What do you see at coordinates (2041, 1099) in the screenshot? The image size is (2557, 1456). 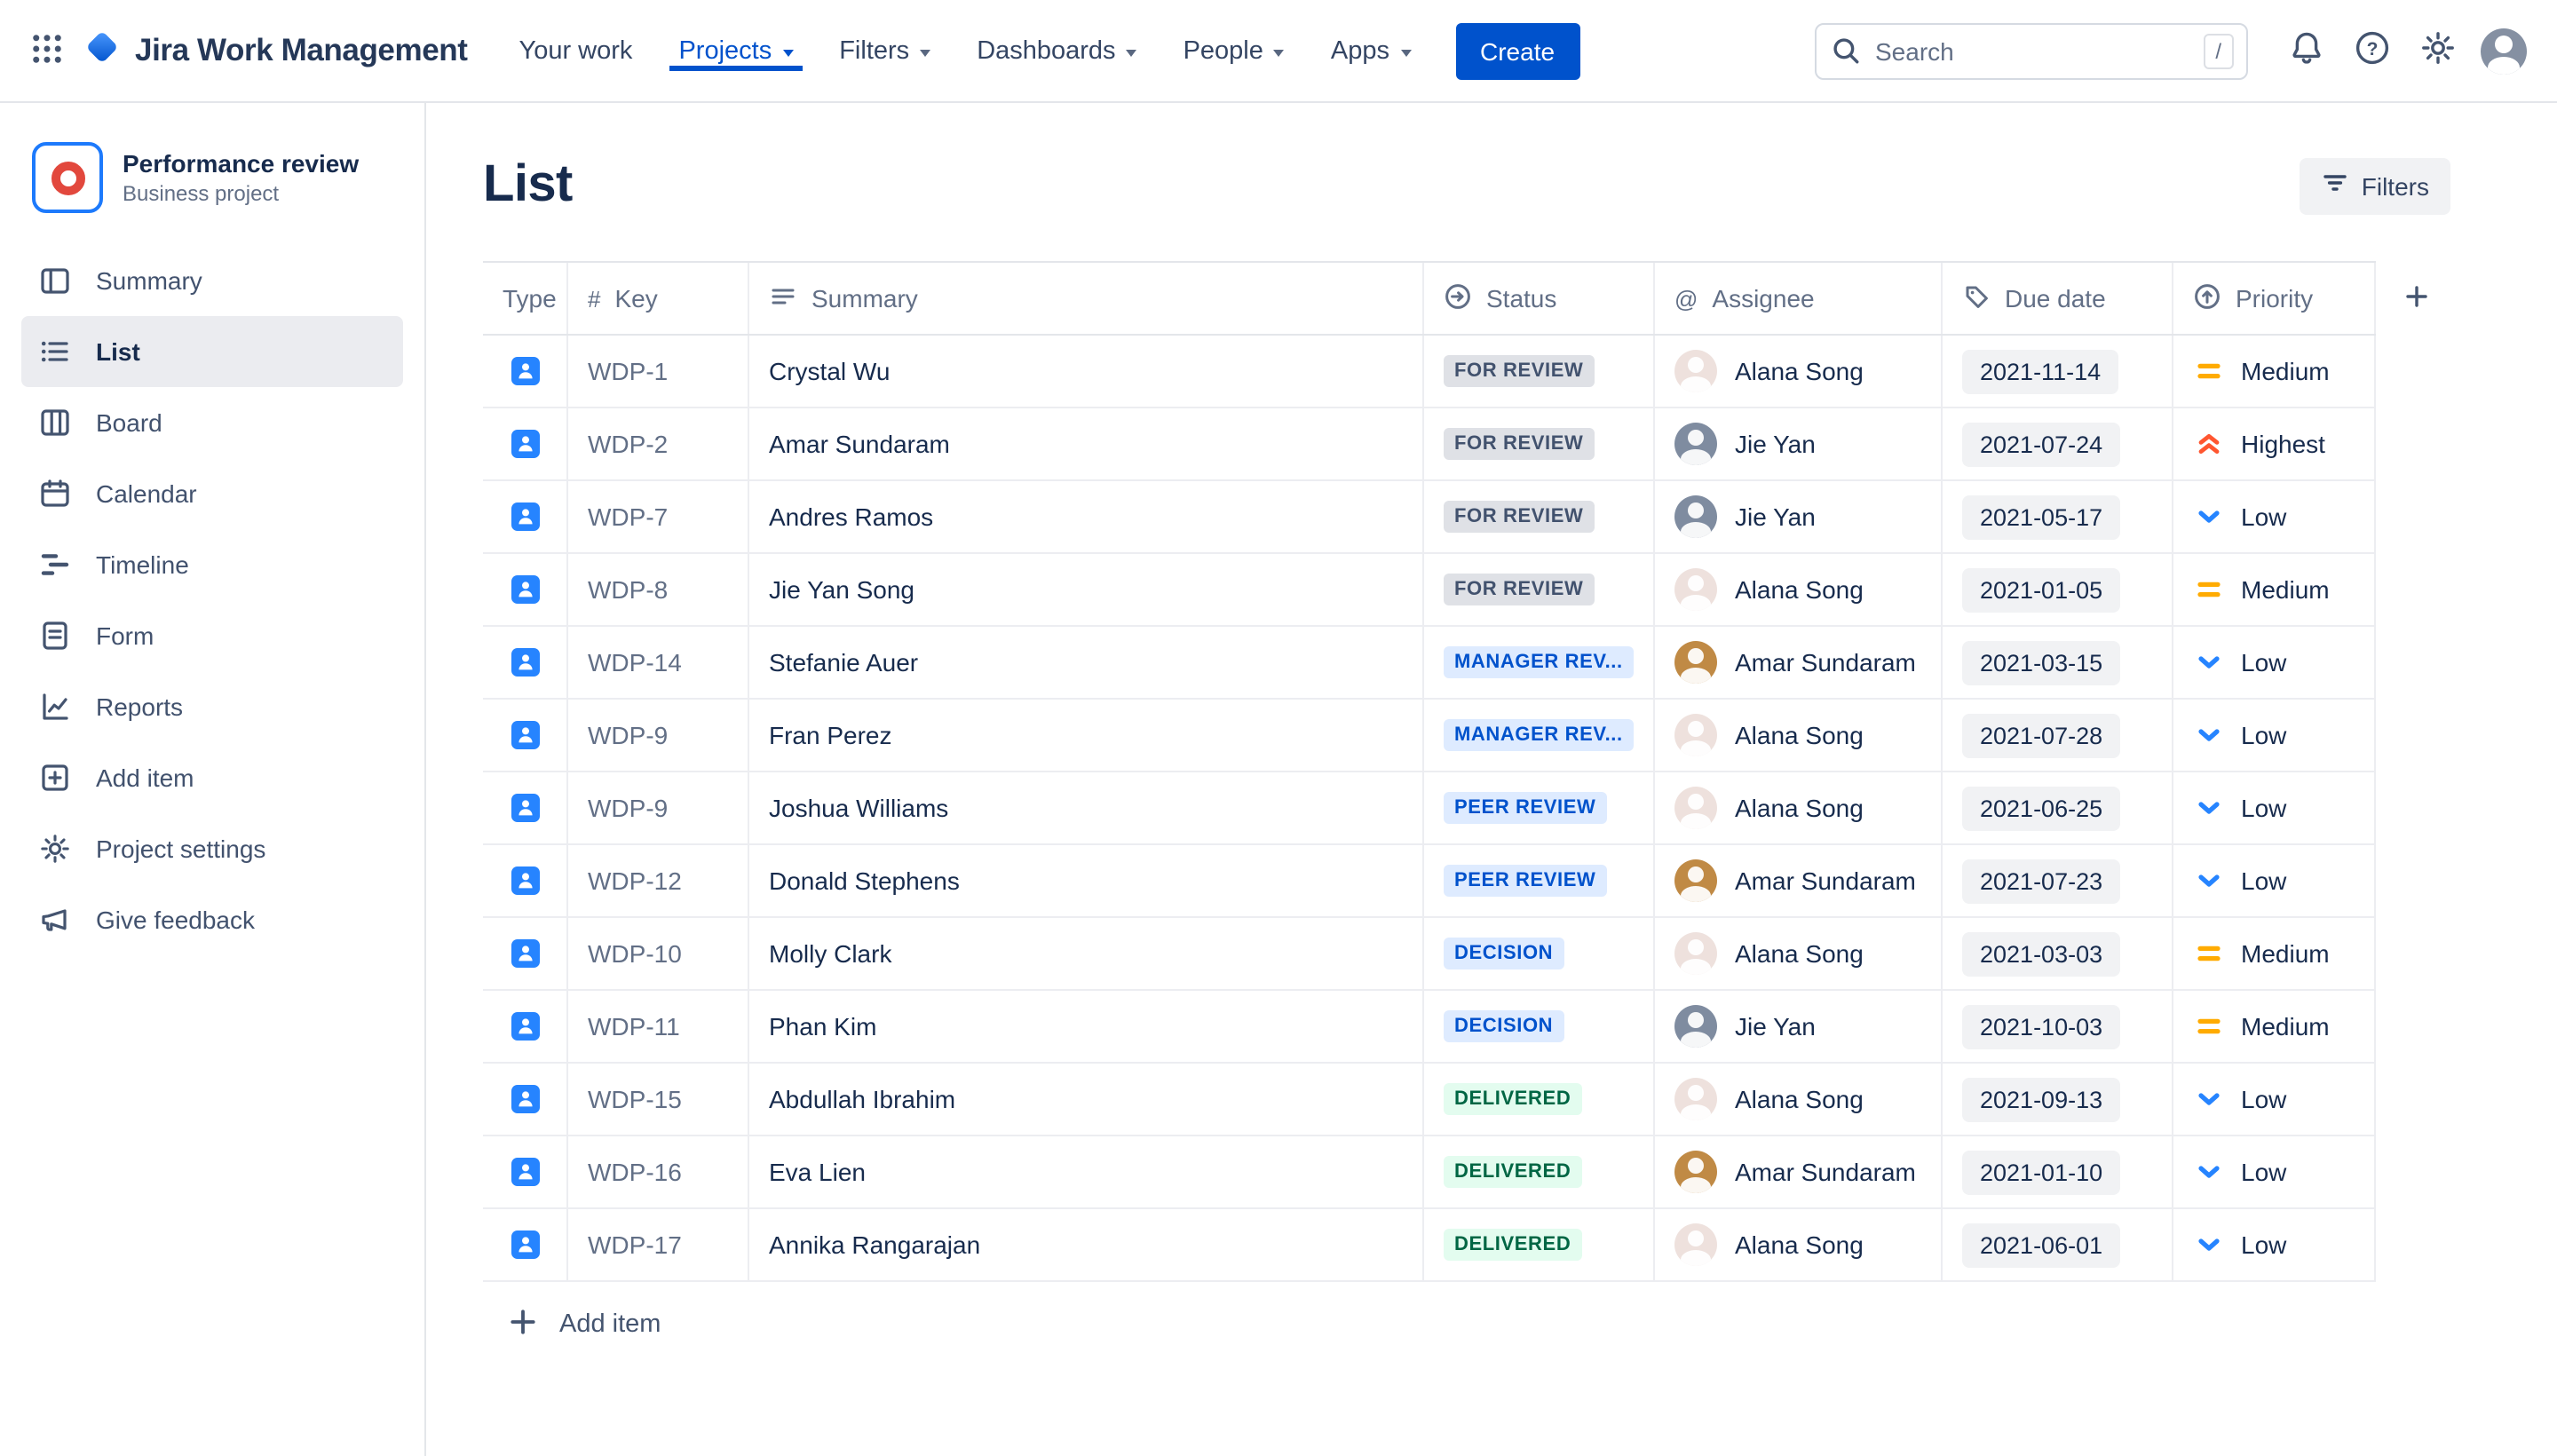 I see `due-date-value: 2021-09-13` at bounding box center [2041, 1099].